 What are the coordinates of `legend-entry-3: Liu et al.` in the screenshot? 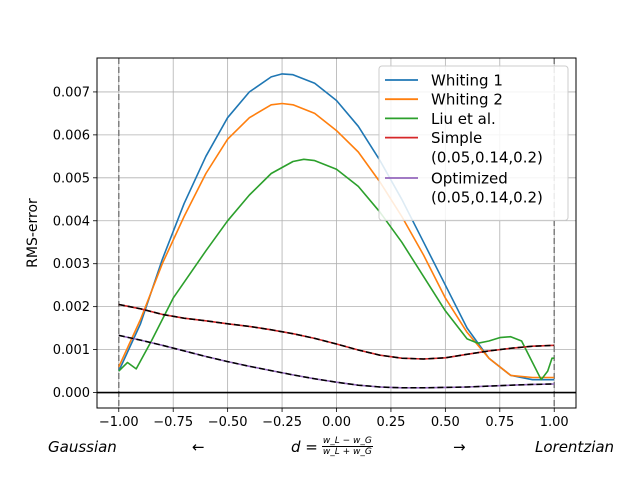 It's located at (440, 119).